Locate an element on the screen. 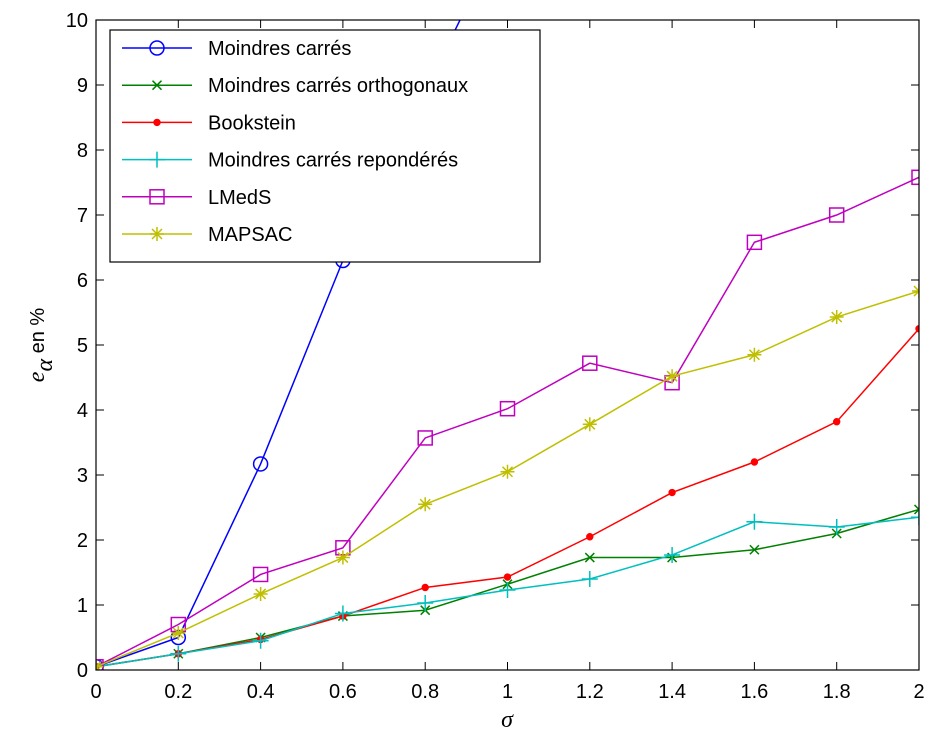 The image size is (927, 738). x-tick-label: 0.2 is located at coordinates (178, 692).